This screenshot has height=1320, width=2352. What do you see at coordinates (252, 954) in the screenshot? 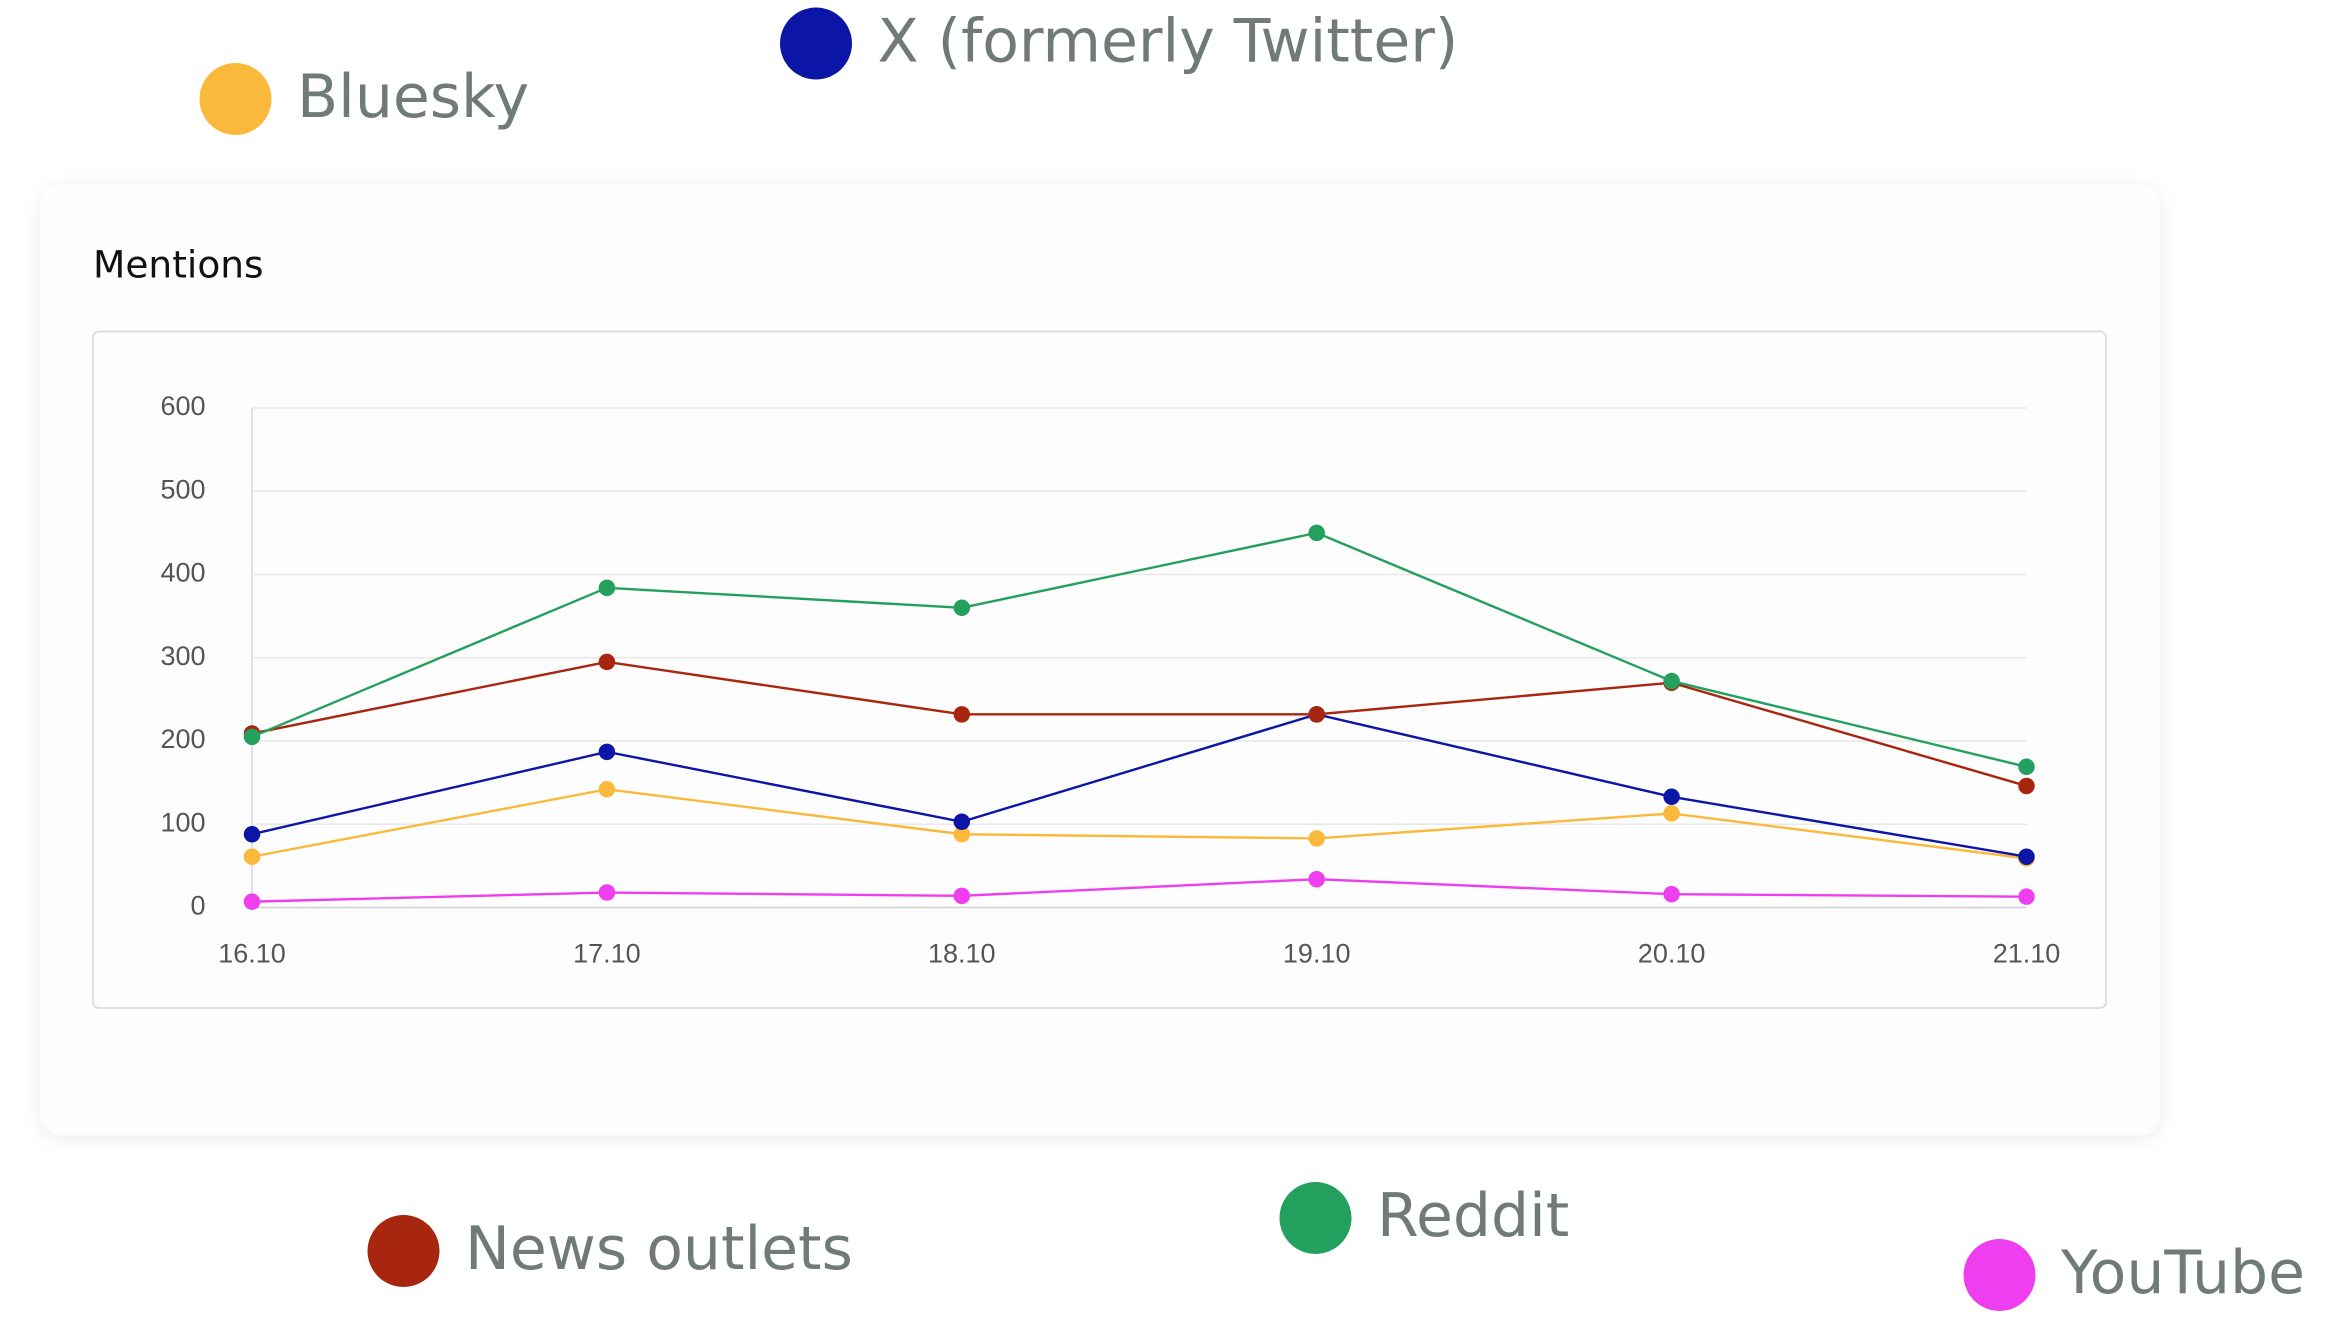
I see `x-tick-label: 16.10` at bounding box center [252, 954].